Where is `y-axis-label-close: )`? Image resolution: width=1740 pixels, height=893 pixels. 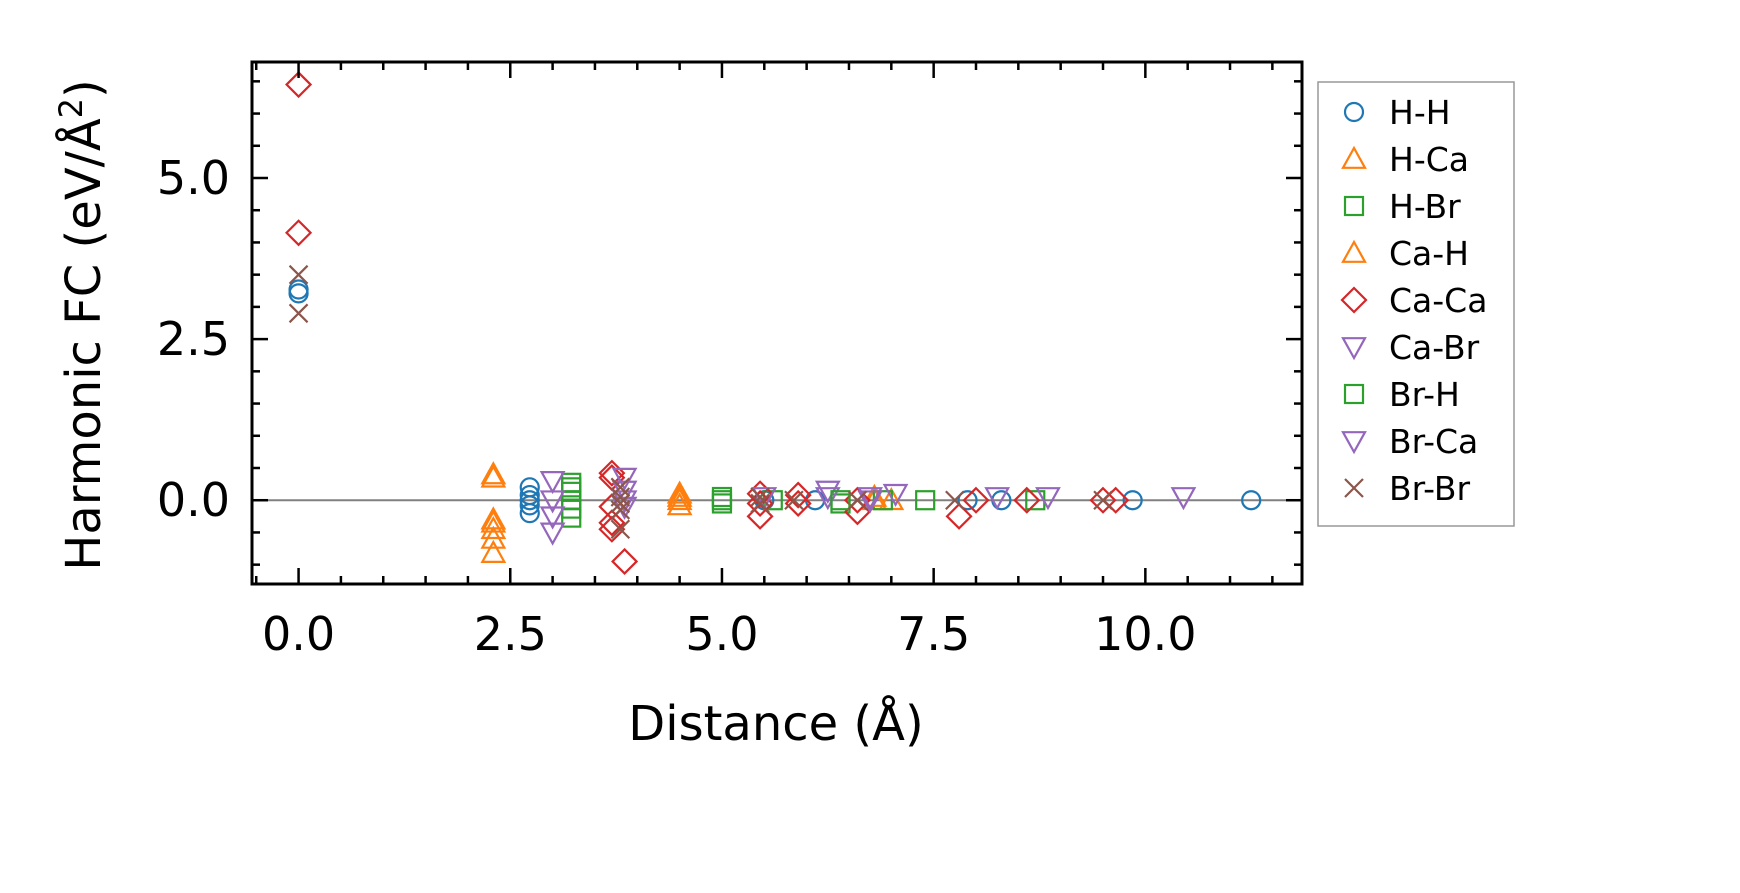
y-axis-label-close: ) is located at coordinates (84, 88).